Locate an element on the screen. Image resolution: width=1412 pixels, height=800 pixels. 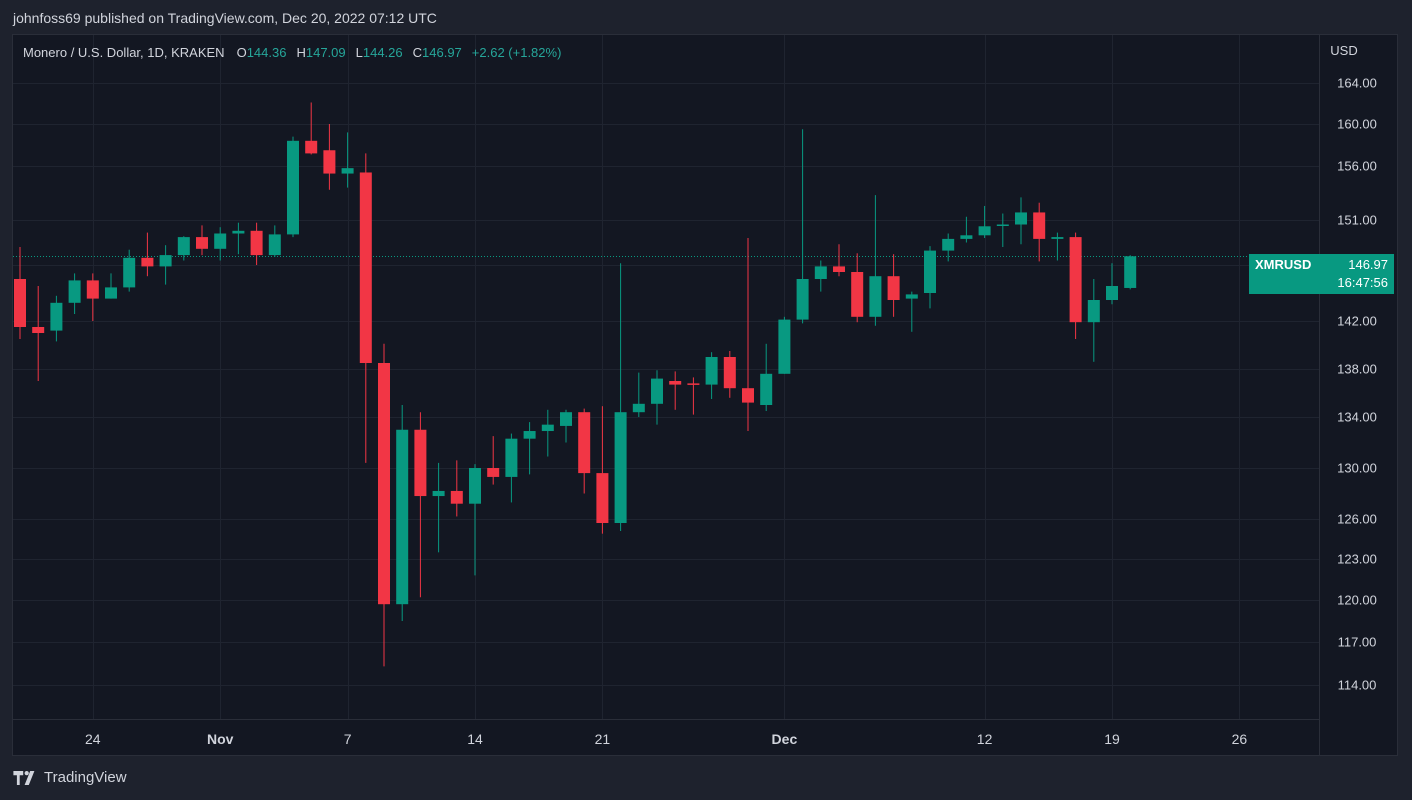
price-tick-label: 114.00 is located at coordinates (1357, 685).